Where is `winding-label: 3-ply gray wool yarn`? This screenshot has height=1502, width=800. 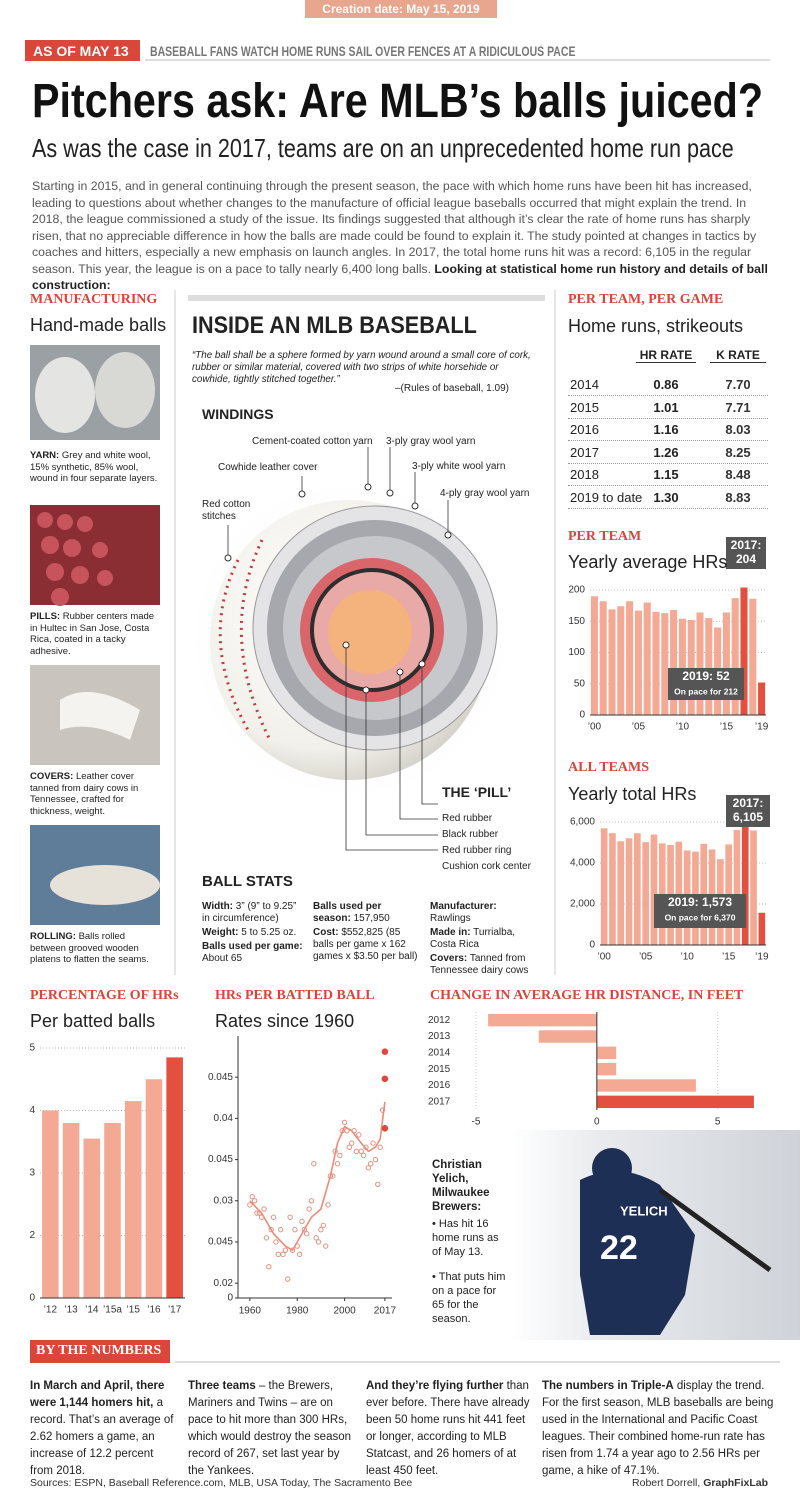 winding-label: 3-ply gray wool yarn is located at coordinates (431, 441).